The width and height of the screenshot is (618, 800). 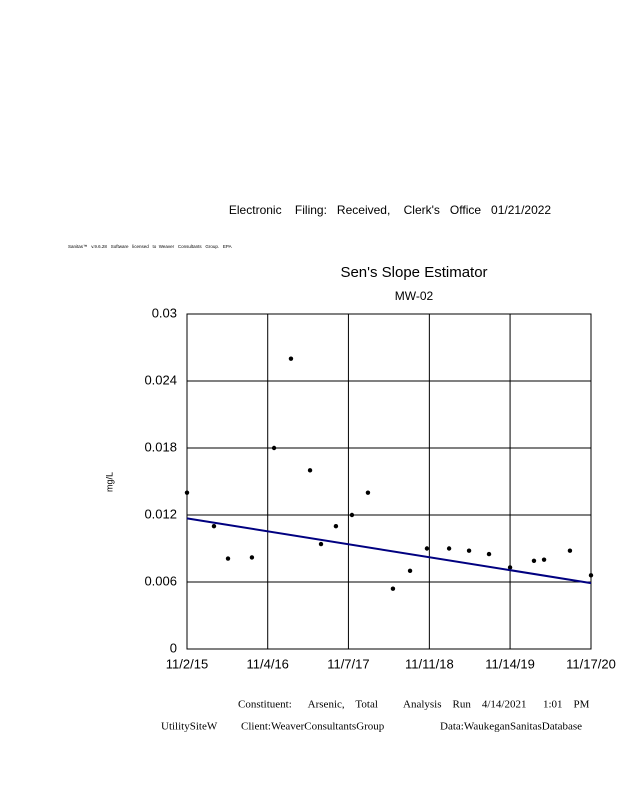 I want to click on x-tick-label: 11/4/16, so click(x=268, y=663).